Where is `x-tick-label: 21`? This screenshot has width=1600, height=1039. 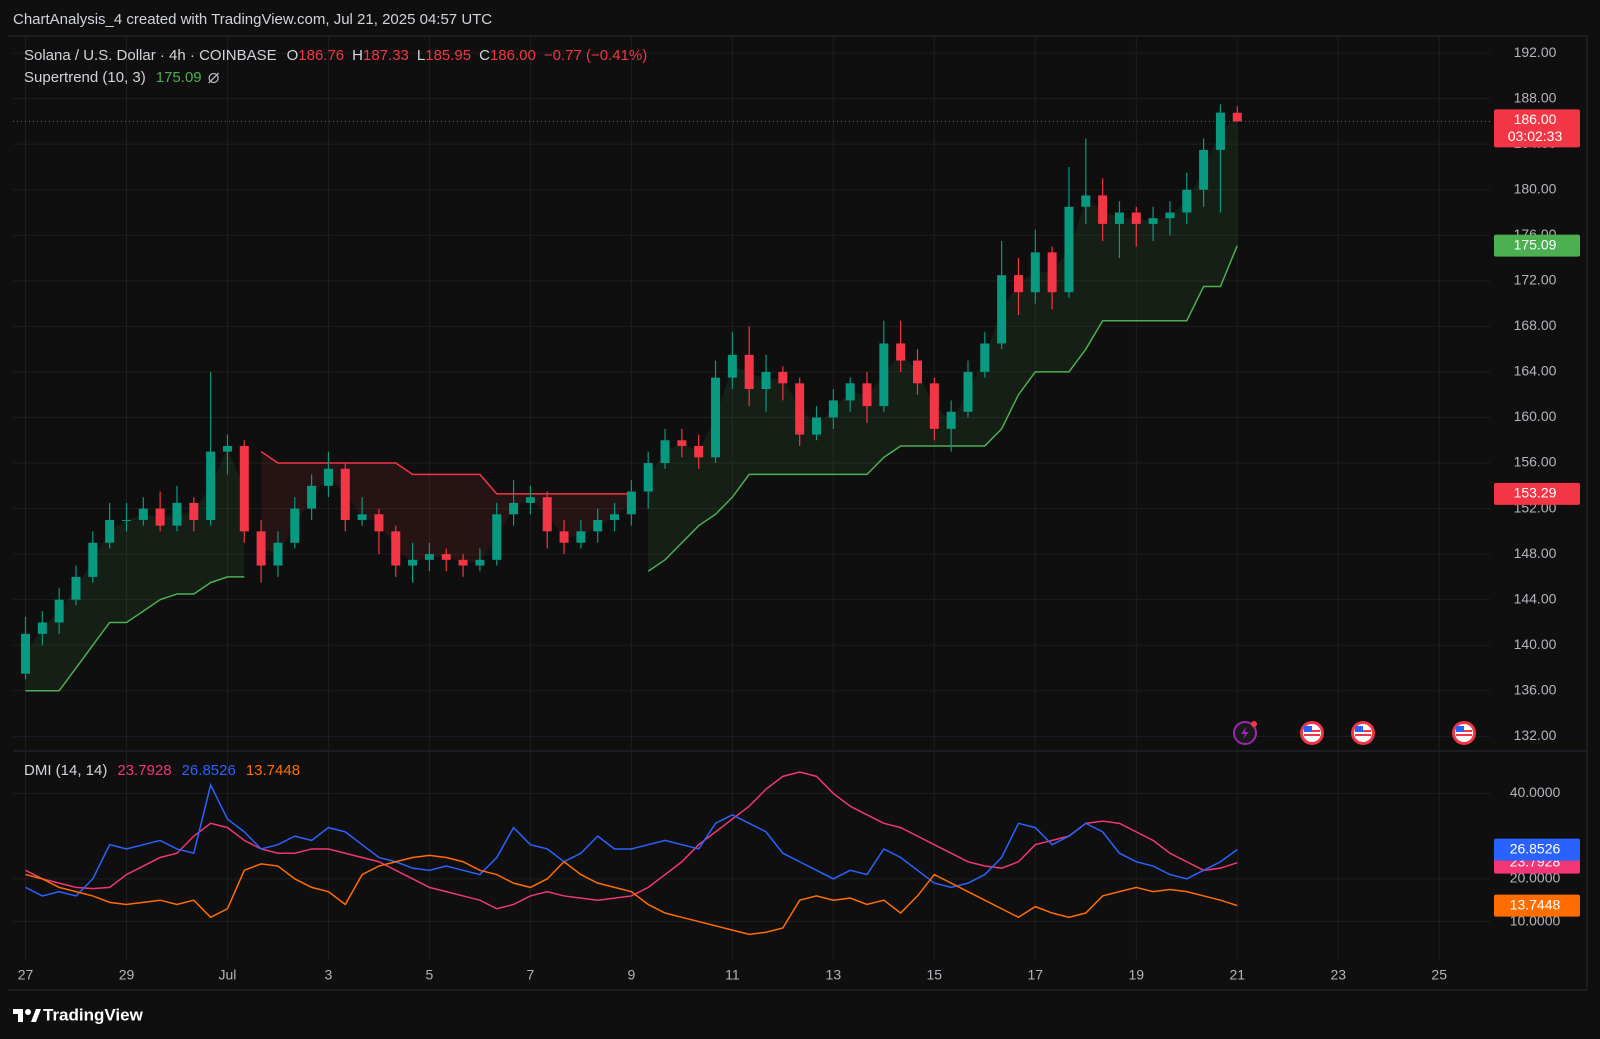
x-tick-label: 21 is located at coordinates (1237, 975).